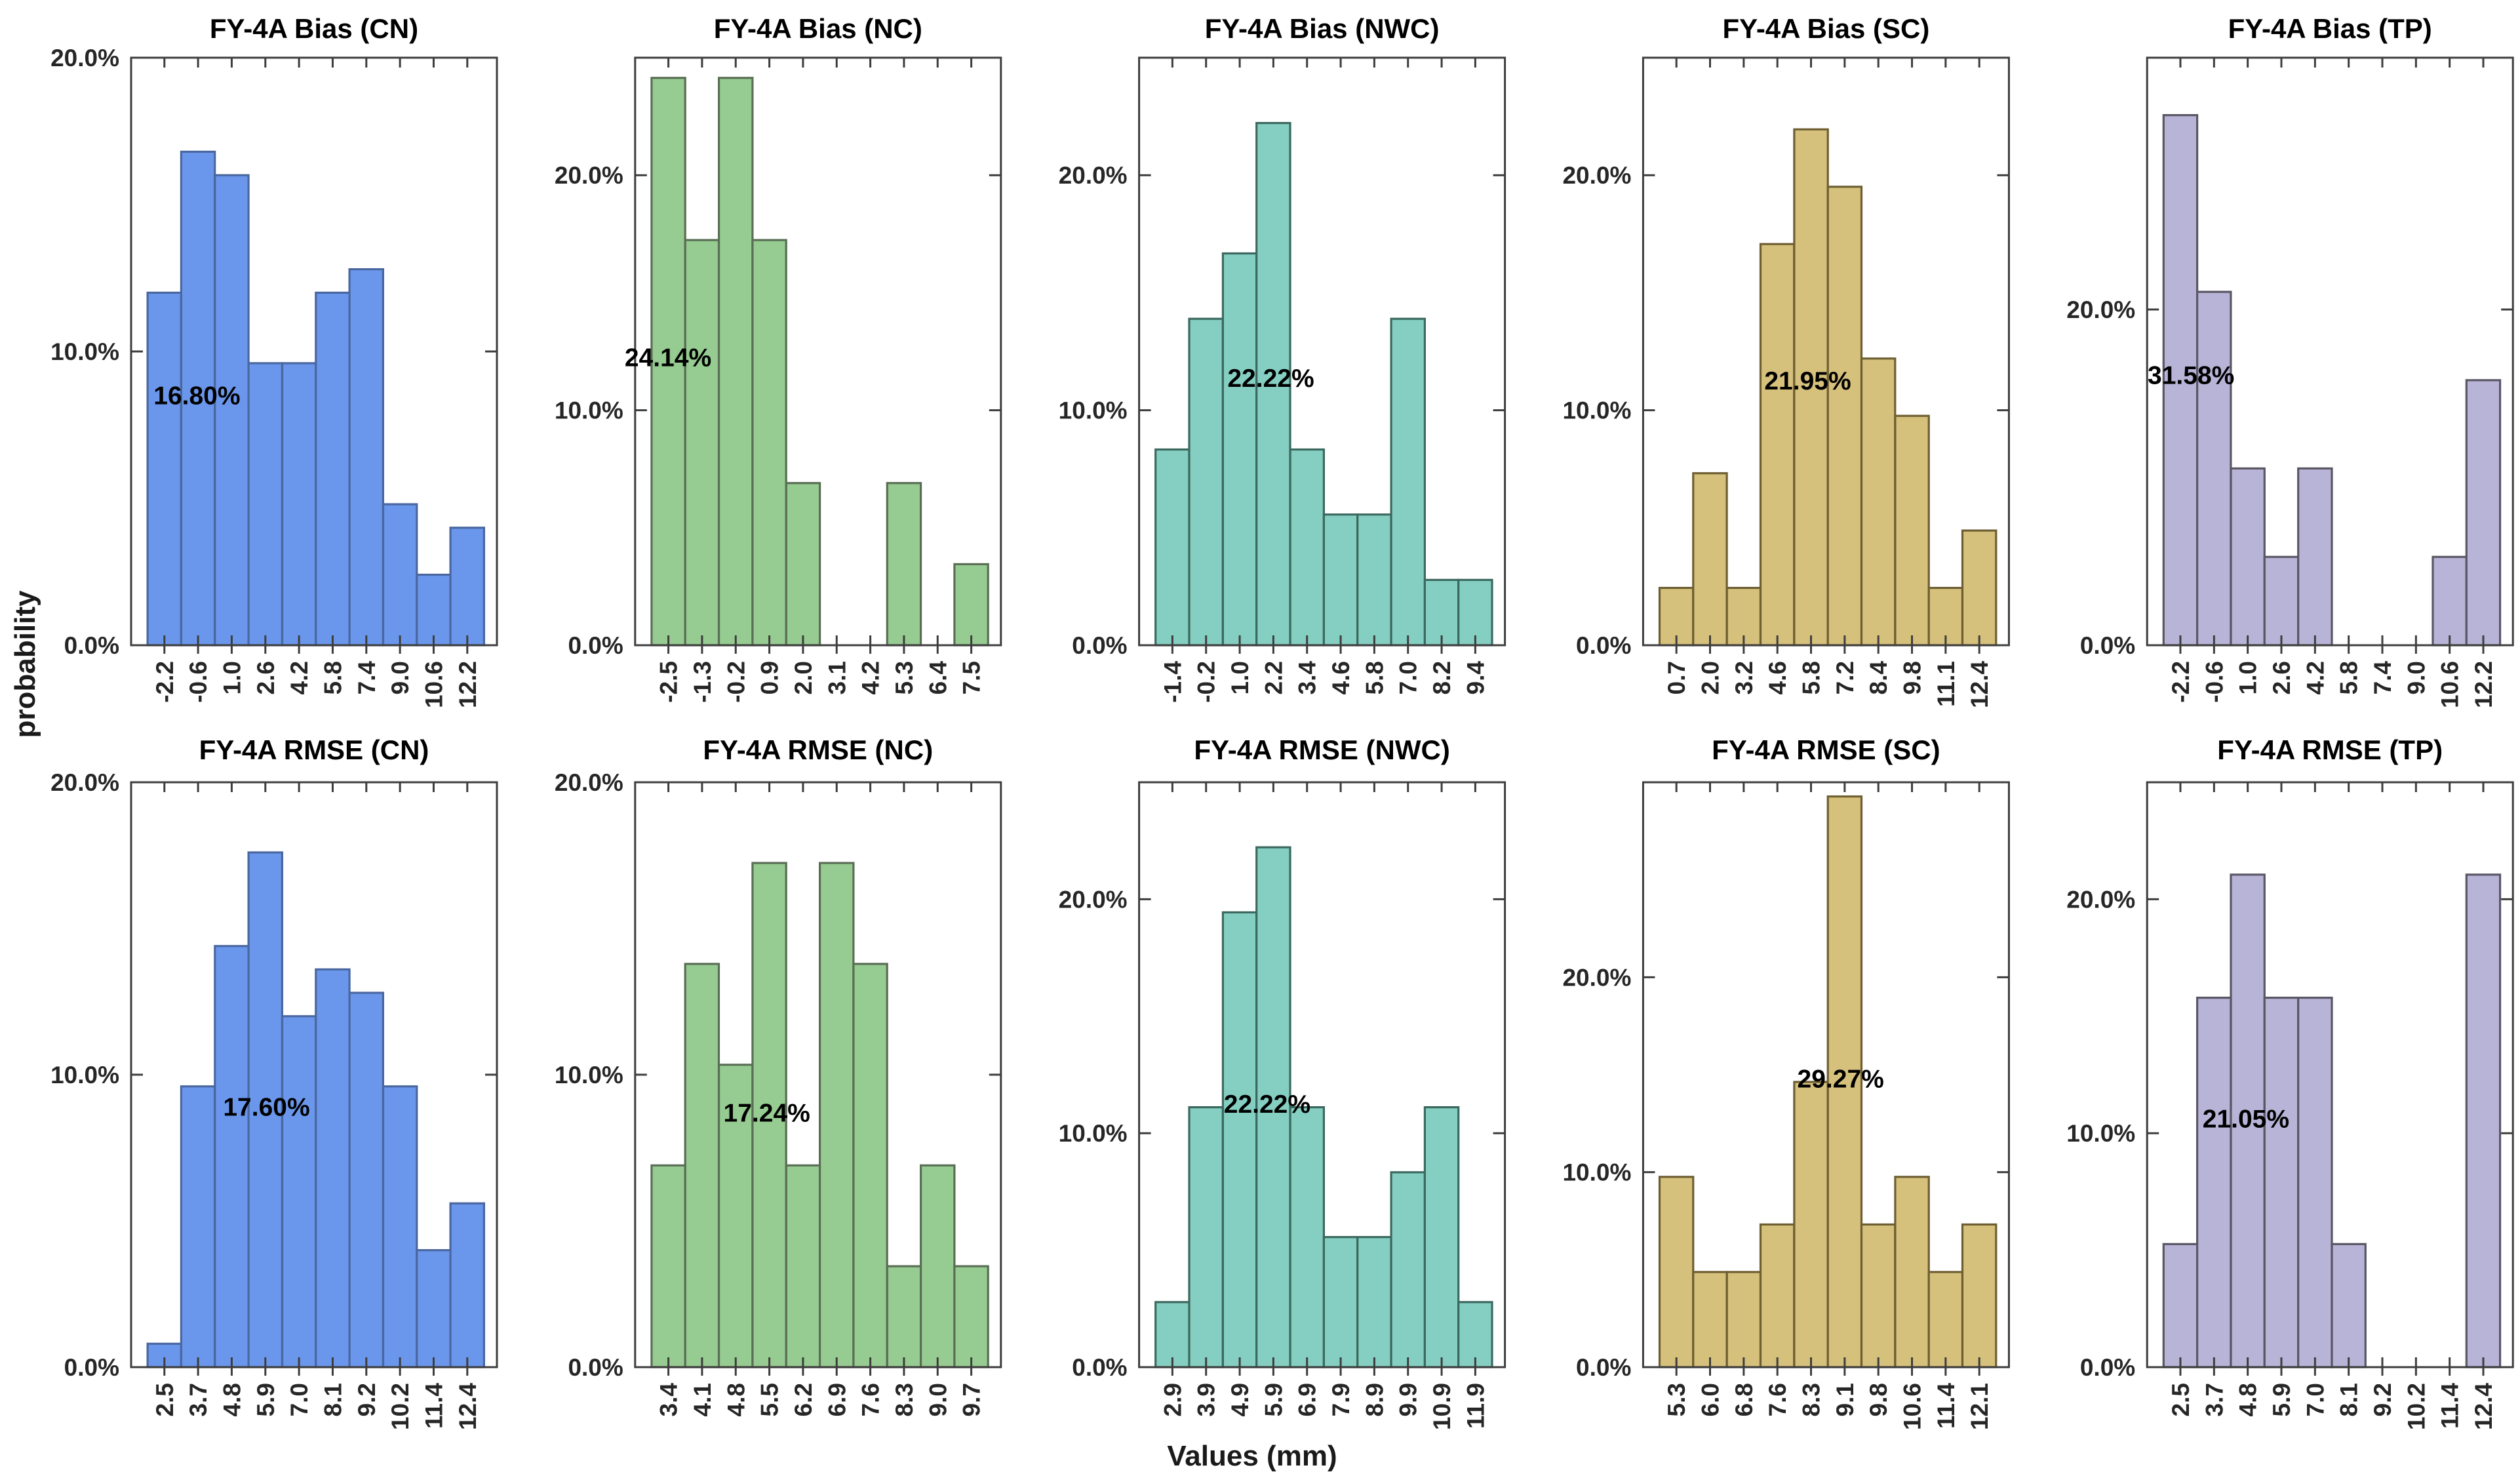  What do you see at coordinates (904, 1399) in the screenshot?
I see `x-tick-label: 8.3` at bounding box center [904, 1399].